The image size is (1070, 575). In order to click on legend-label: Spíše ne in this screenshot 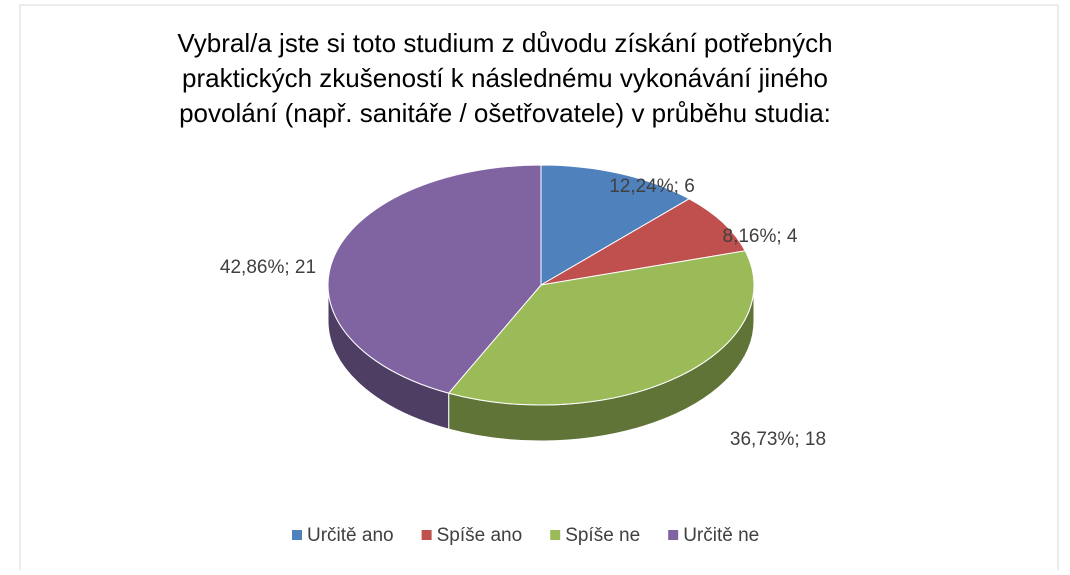, I will do `click(602, 535)`.